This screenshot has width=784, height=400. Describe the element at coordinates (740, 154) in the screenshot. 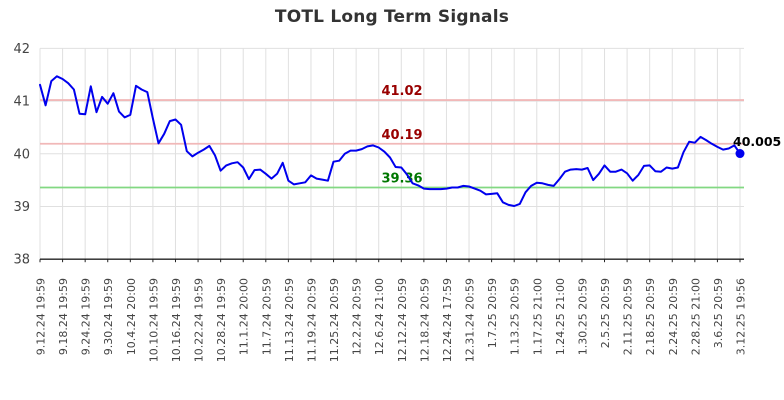

I see `last-point-dot` at that location.